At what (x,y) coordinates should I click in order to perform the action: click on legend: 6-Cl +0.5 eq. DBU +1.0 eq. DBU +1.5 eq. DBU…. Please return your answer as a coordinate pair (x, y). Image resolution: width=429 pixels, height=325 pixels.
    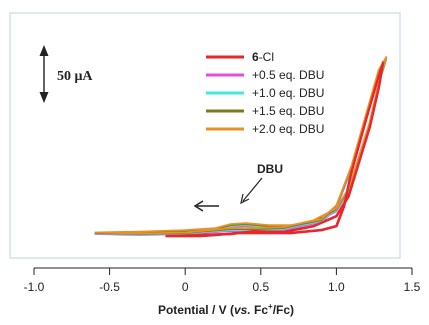
    Looking at the image, I should click on (265, 93).